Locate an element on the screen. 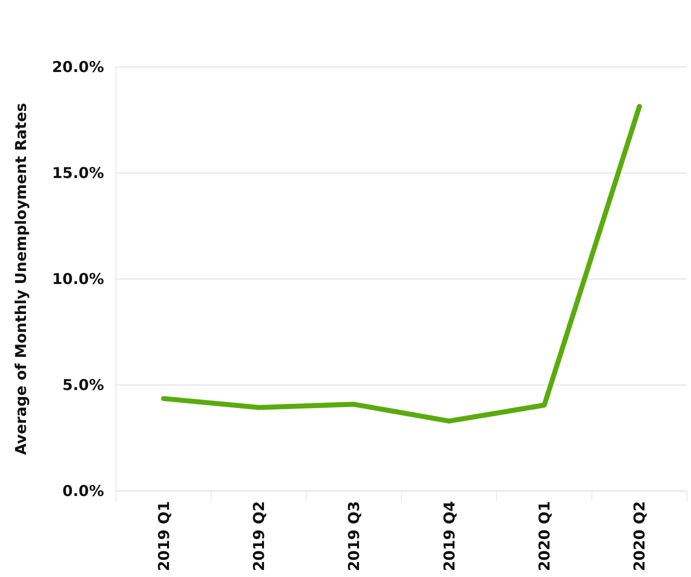 The height and width of the screenshot is (577, 691). y-tick-label: 15.0% is located at coordinates (78, 173).